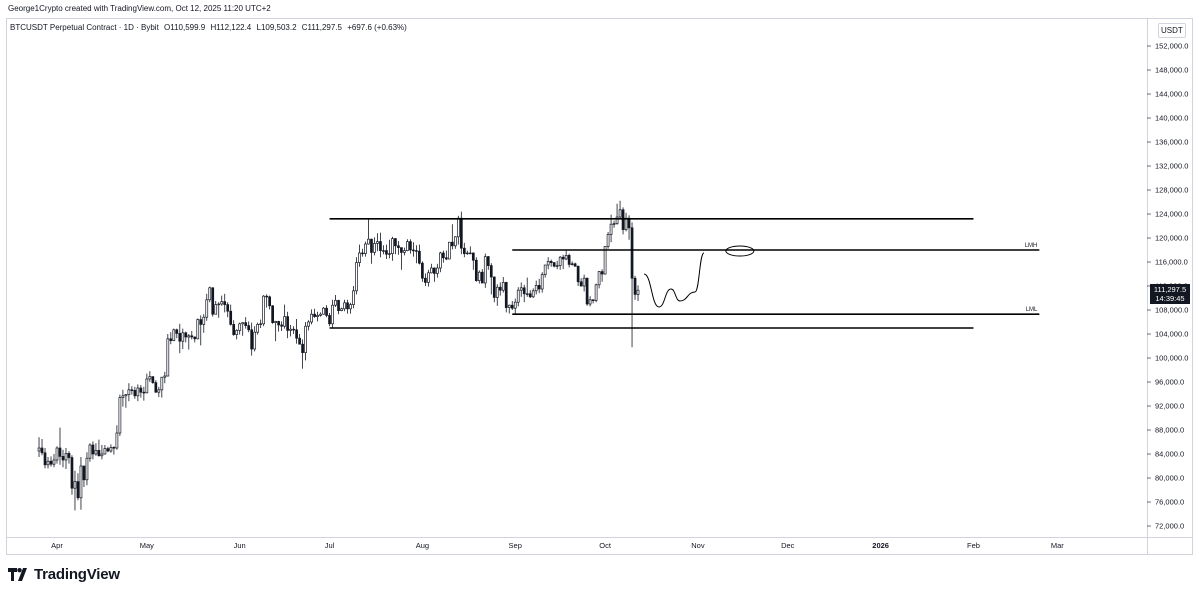 The width and height of the screenshot is (1199, 594). Describe the element at coordinates (1169, 454) in the screenshot. I see `y-tick-label: 84,000.0` at that location.